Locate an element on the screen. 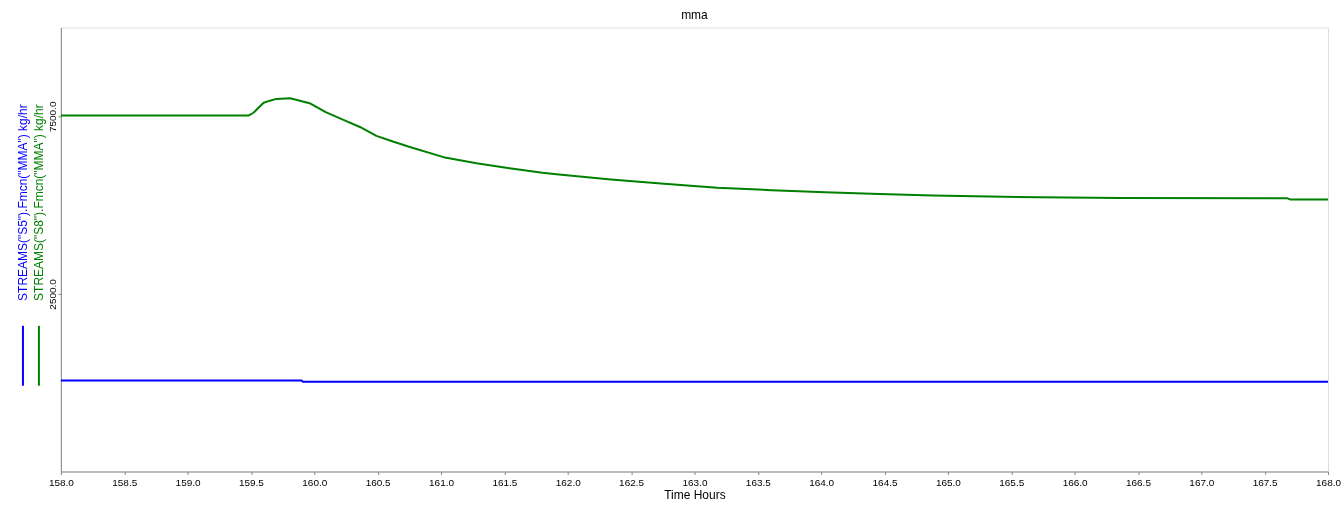 This screenshot has height=508, width=1344. x-tick-label: 163.5 is located at coordinates (758, 482).